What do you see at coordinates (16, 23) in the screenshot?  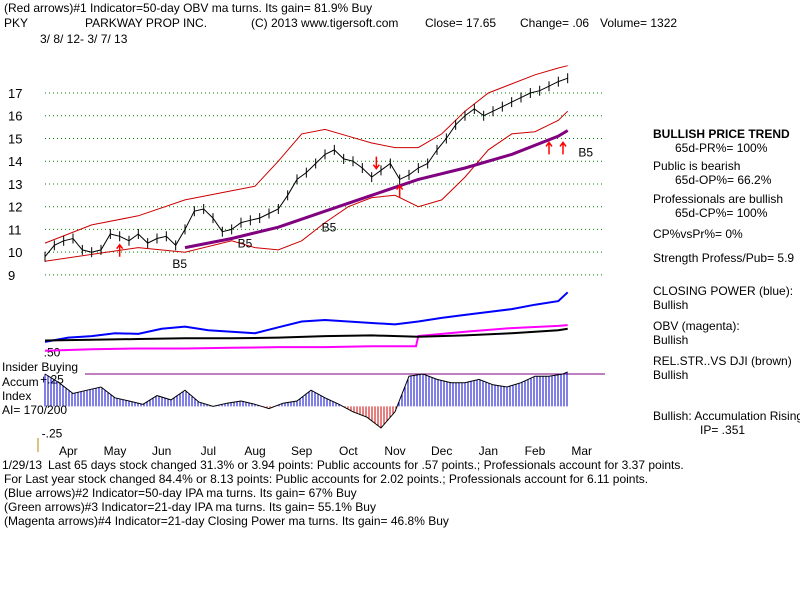 I see `ticker-symbol: PKY` at bounding box center [16, 23].